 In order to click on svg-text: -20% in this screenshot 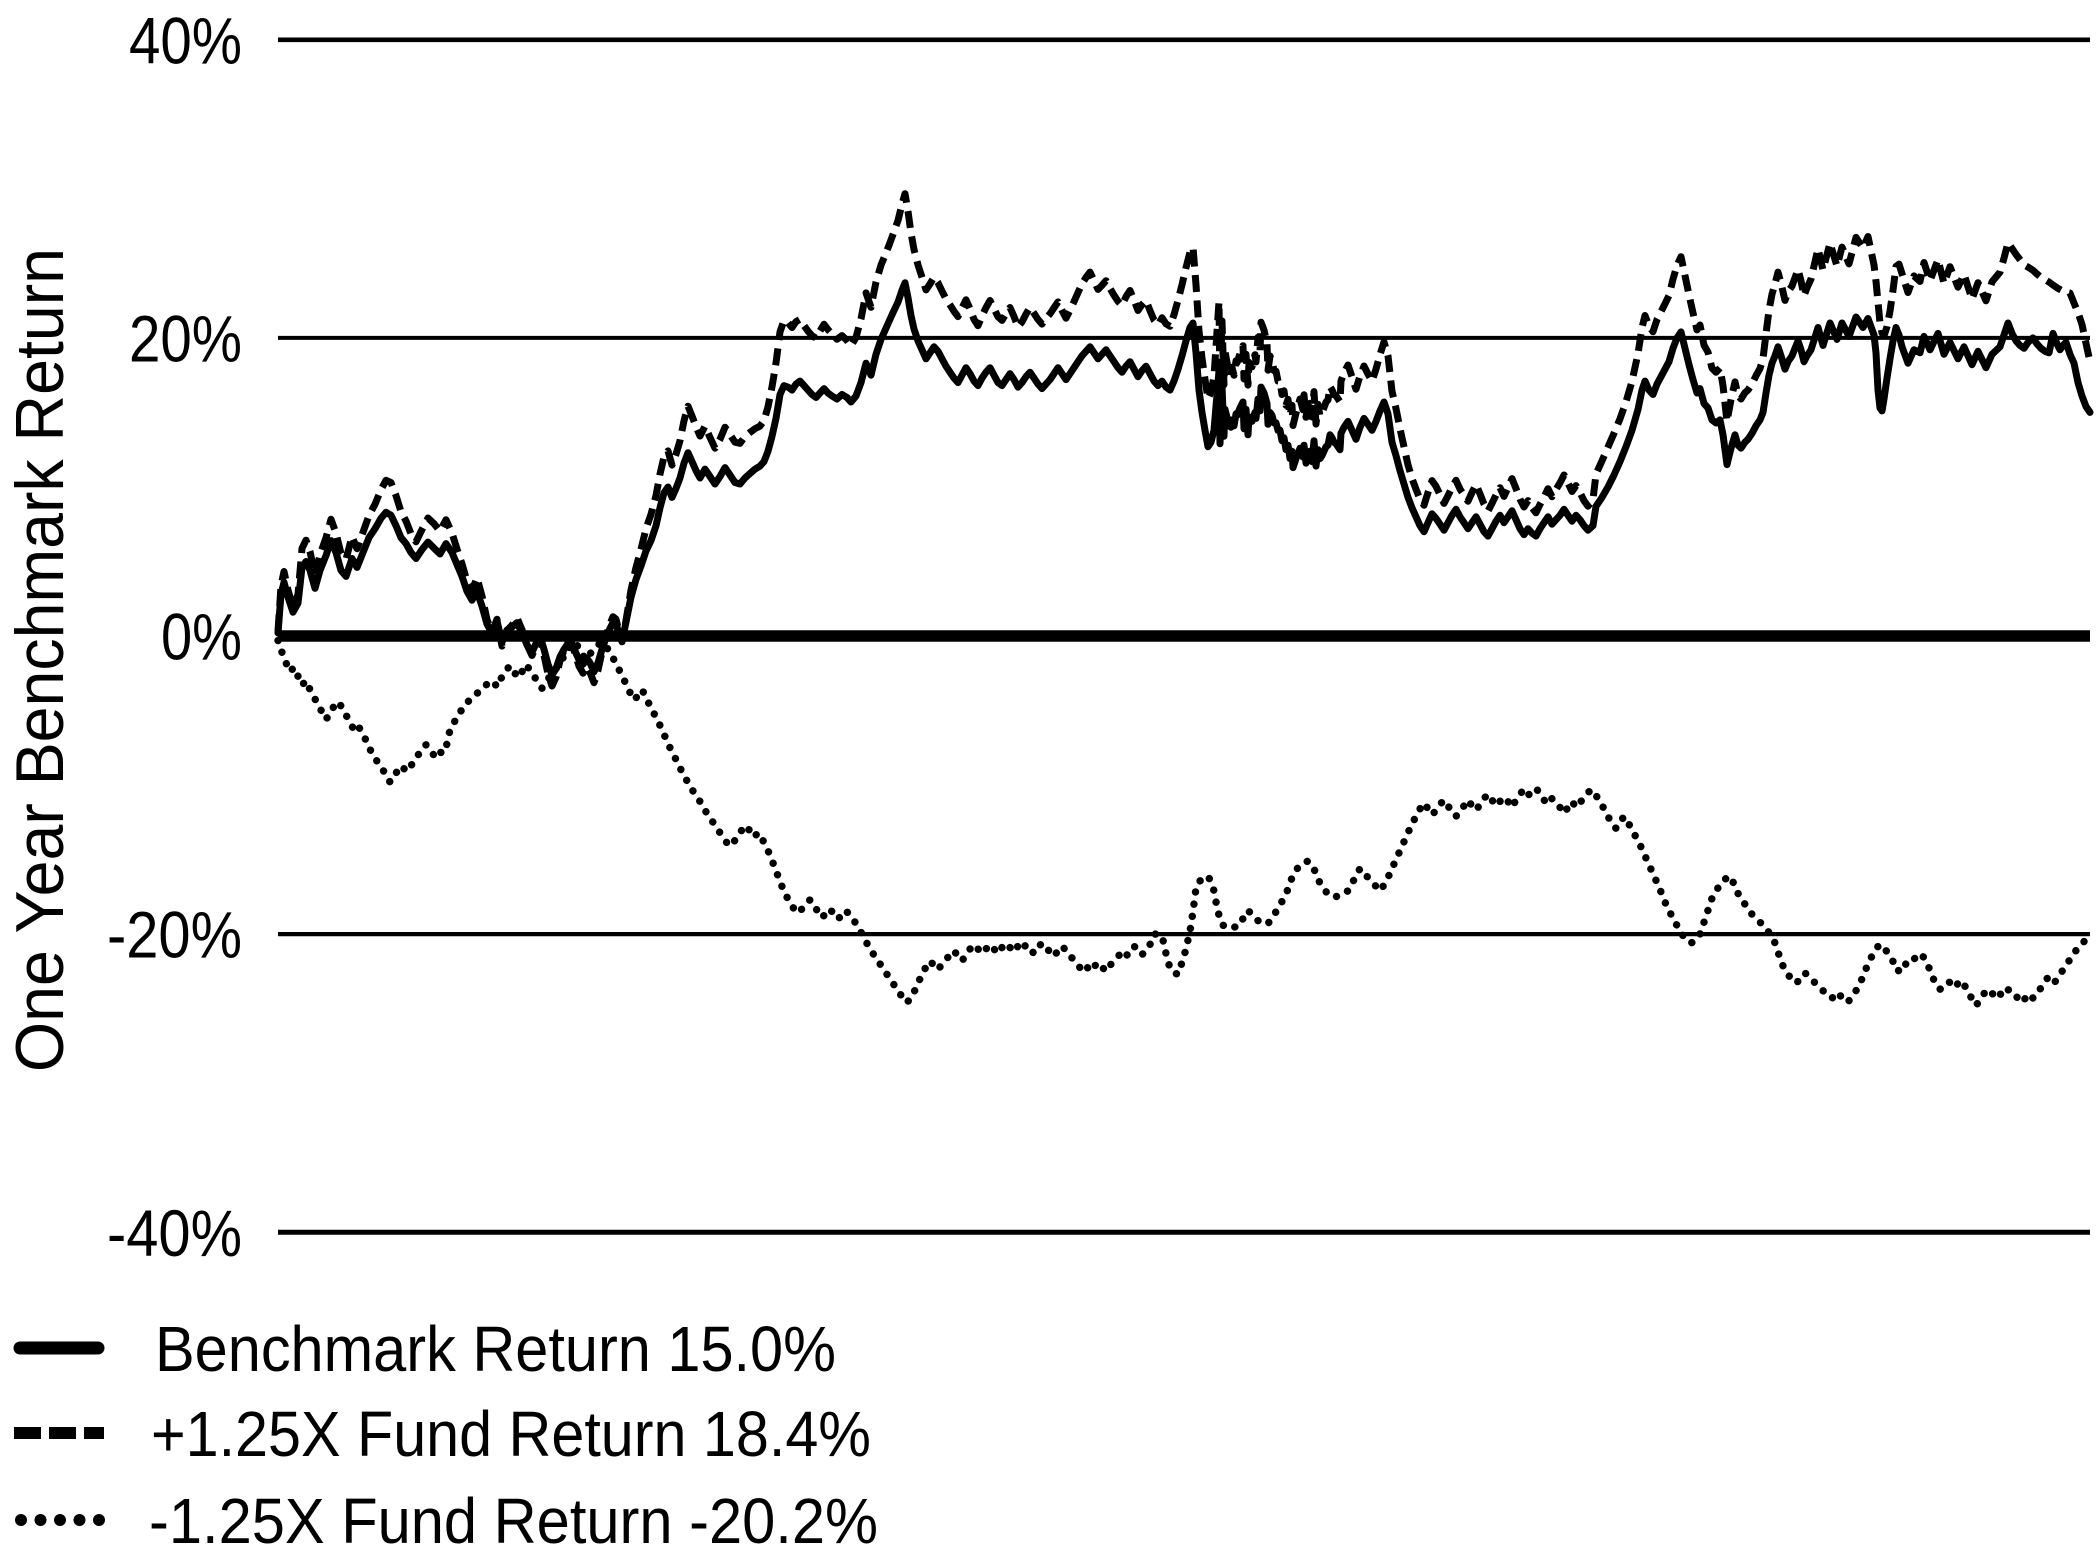, I will do `click(174, 935)`.